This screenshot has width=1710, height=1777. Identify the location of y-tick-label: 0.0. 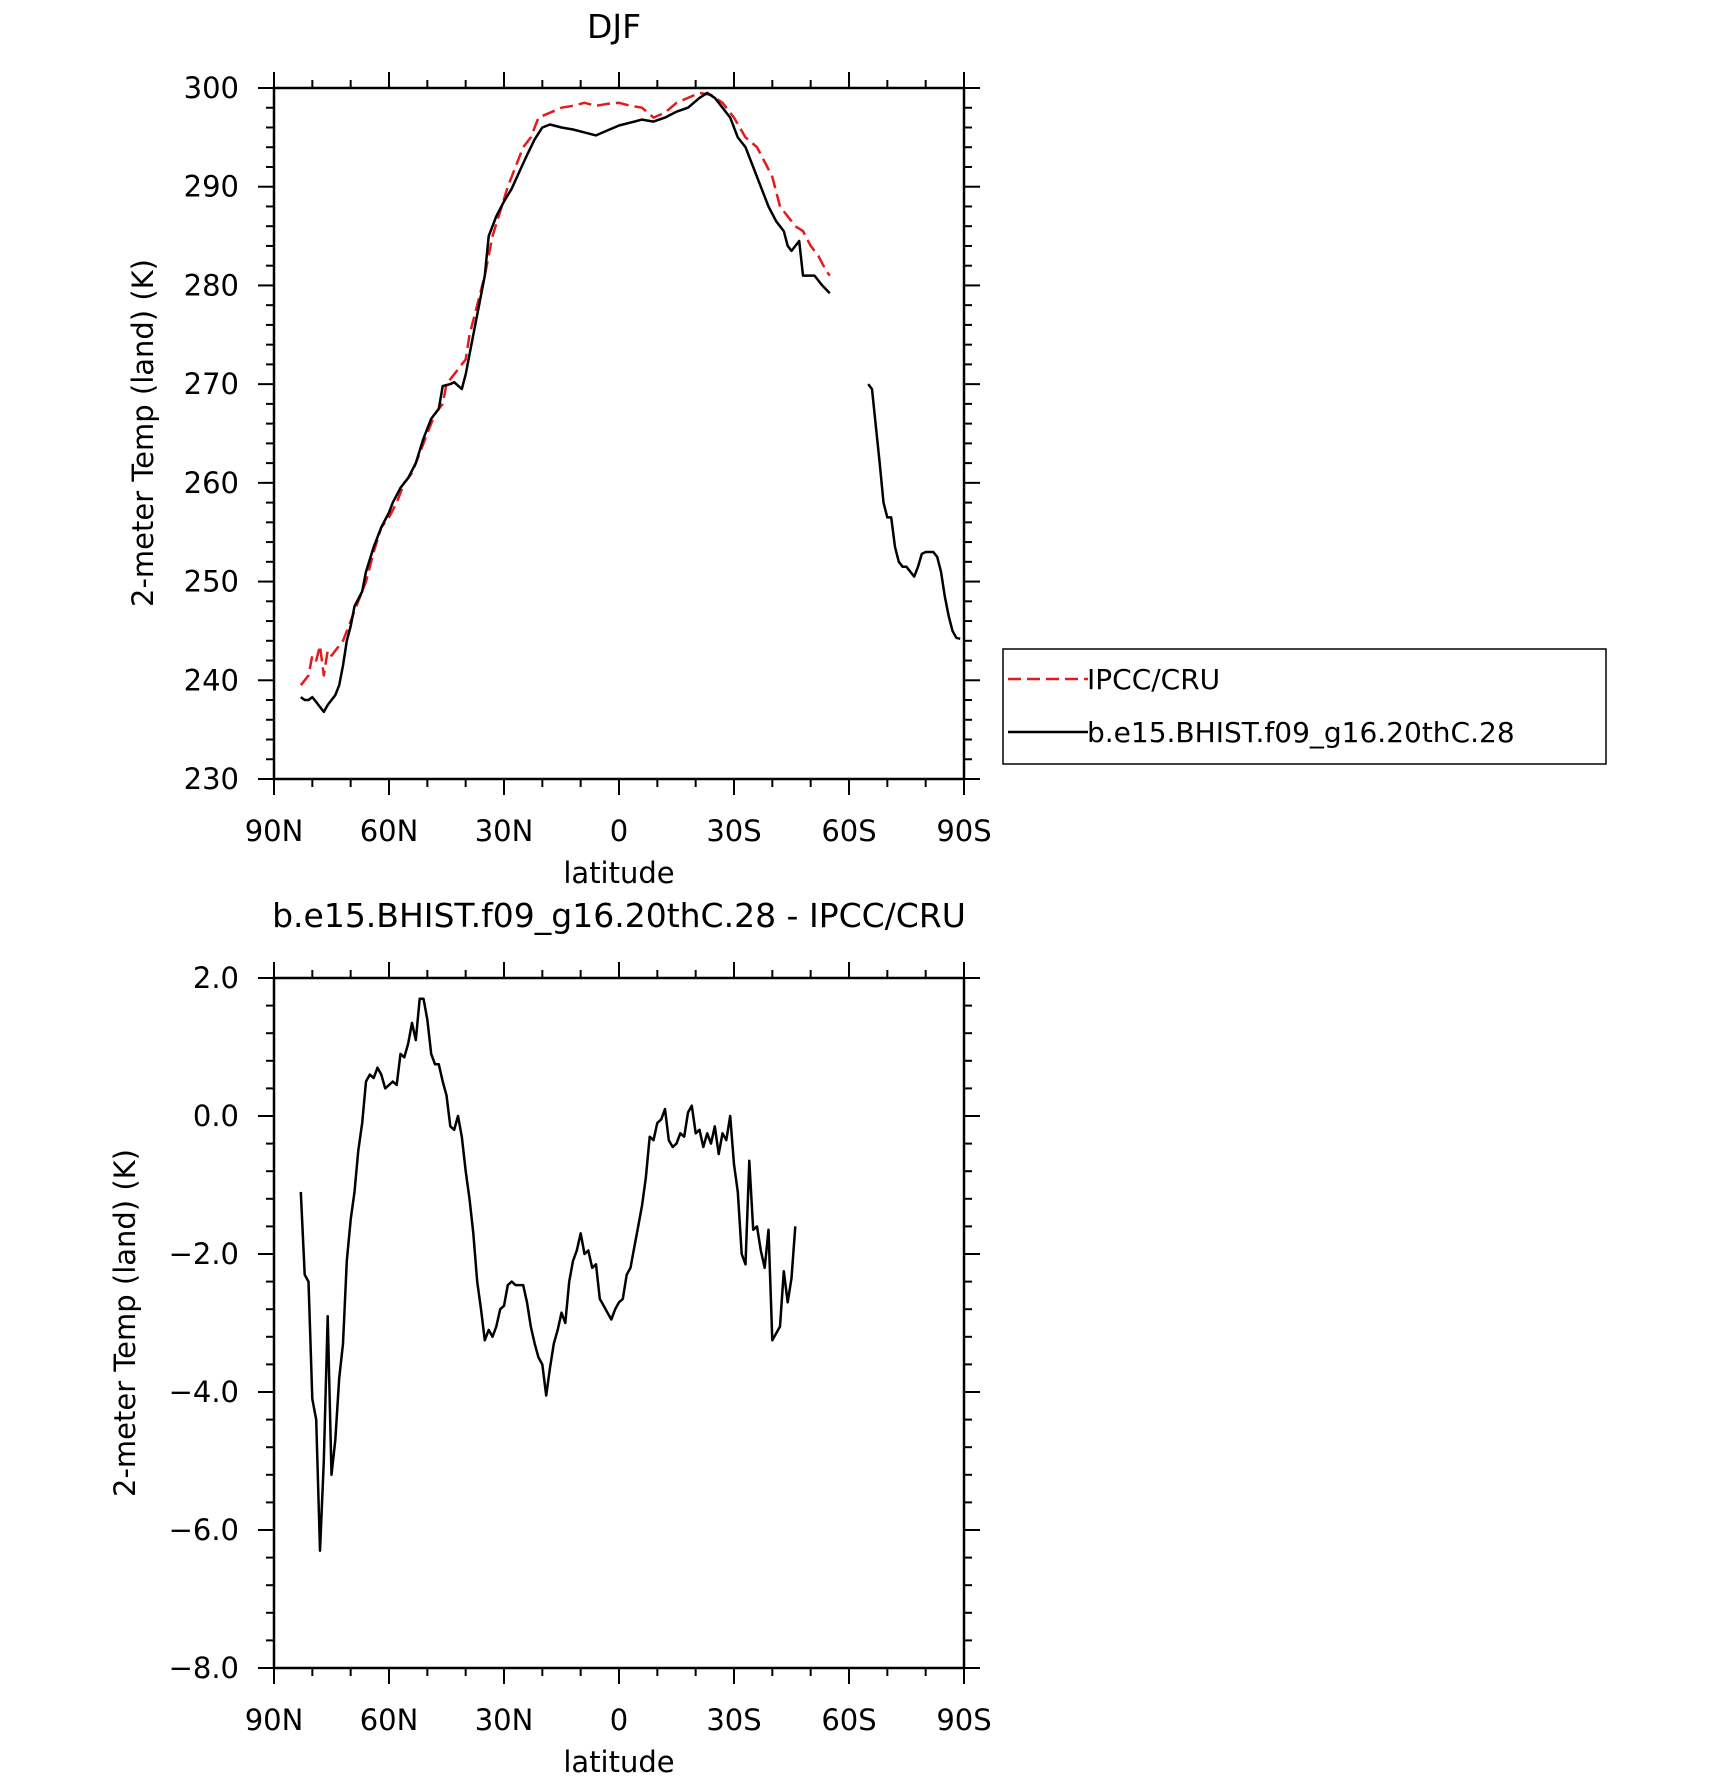
(216, 1116).